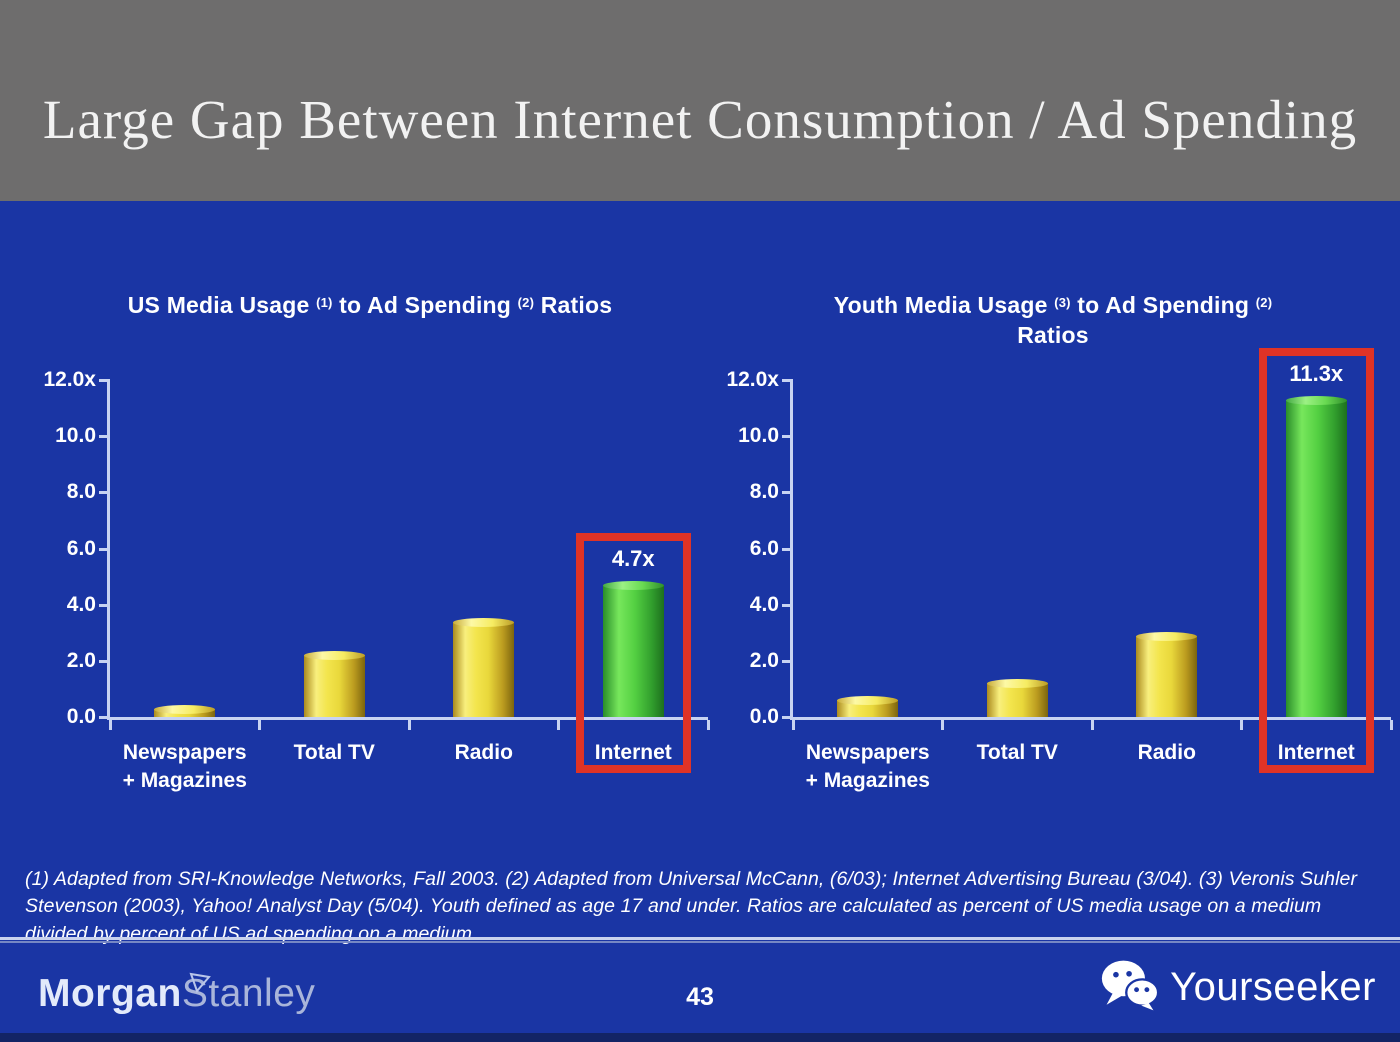 This screenshot has width=1400, height=1042. Describe the element at coordinates (200, 982) in the screenshot. I see `morgan-stanley-triangle-icon` at that location.